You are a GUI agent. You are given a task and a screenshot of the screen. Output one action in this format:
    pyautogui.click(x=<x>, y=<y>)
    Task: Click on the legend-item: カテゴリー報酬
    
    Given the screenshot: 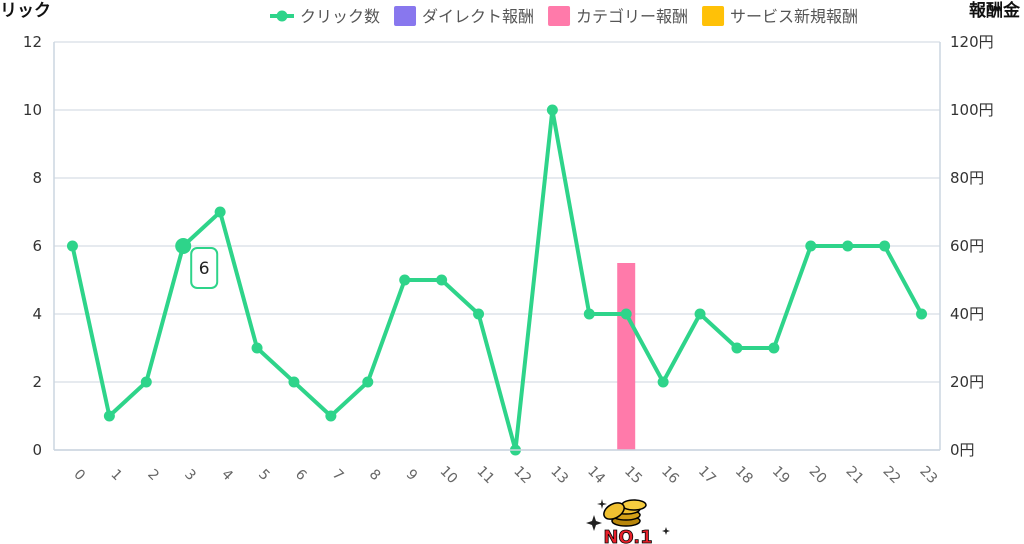 What is the action you would take?
    pyautogui.click(x=618, y=16)
    